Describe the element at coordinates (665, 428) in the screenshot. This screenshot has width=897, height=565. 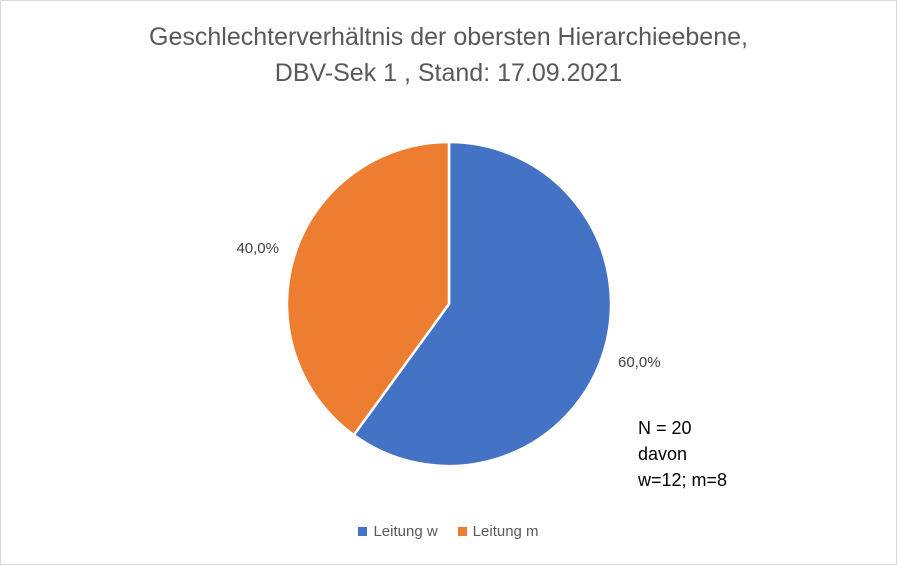
I see `note-total: N = 20` at that location.